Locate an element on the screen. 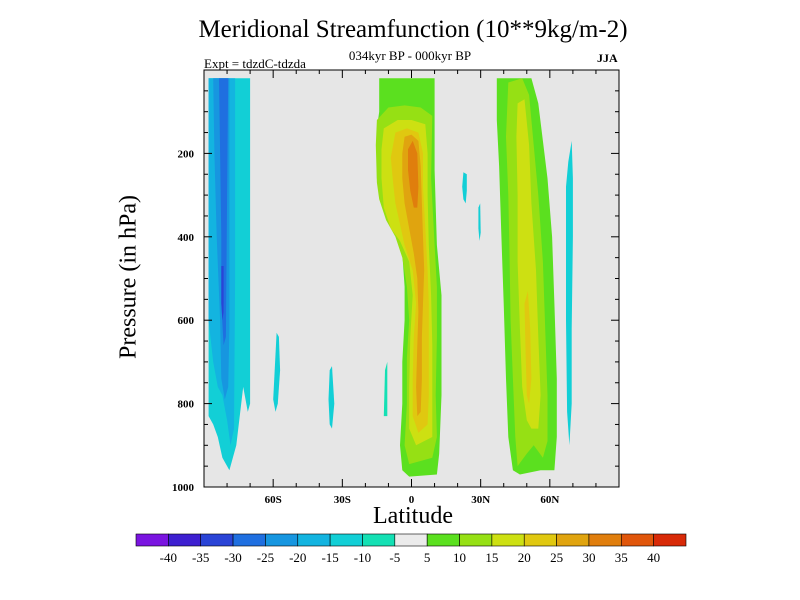  y-tick-label: 800 is located at coordinates (186, 405).